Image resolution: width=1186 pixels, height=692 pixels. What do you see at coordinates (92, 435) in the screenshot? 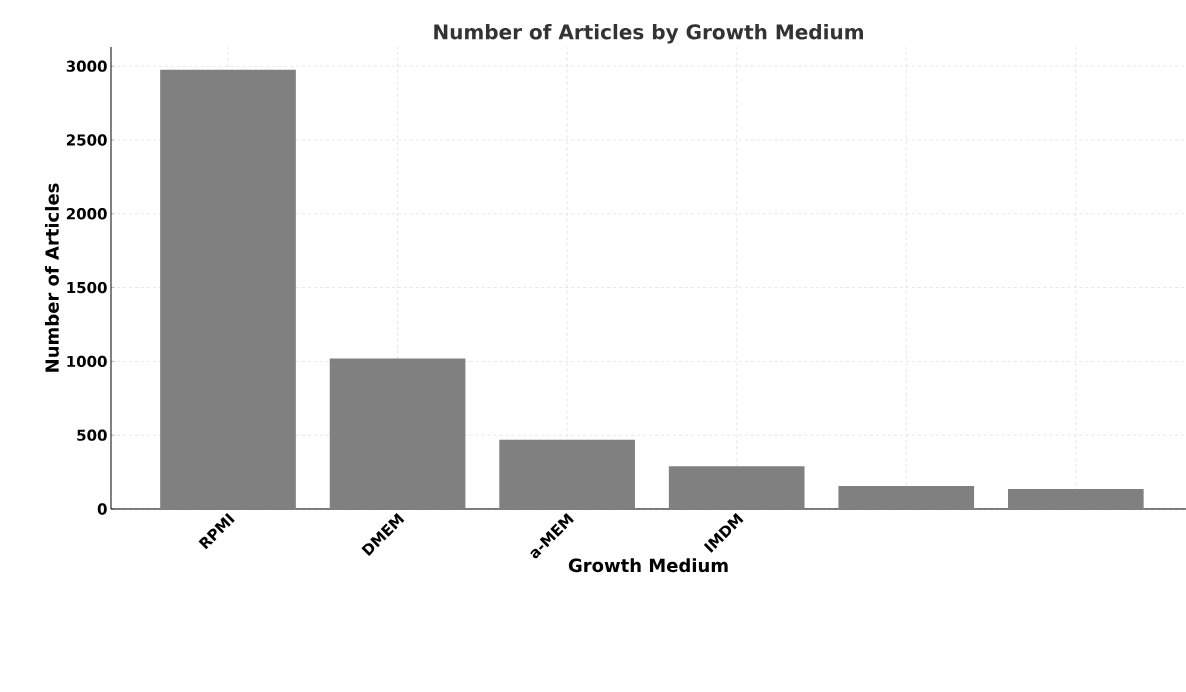
I see `y-tick-label: 500` at bounding box center [92, 435].